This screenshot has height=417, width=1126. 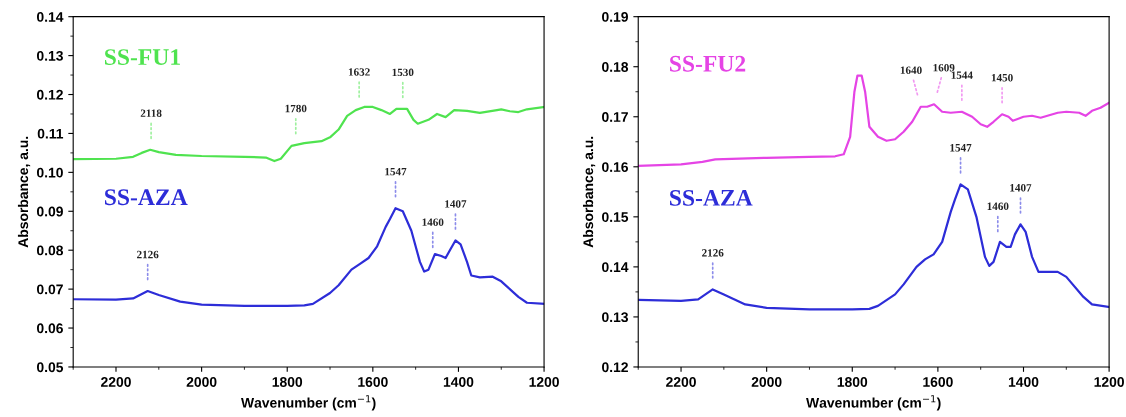 I want to click on annotation: 1609, so click(x=944, y=67).